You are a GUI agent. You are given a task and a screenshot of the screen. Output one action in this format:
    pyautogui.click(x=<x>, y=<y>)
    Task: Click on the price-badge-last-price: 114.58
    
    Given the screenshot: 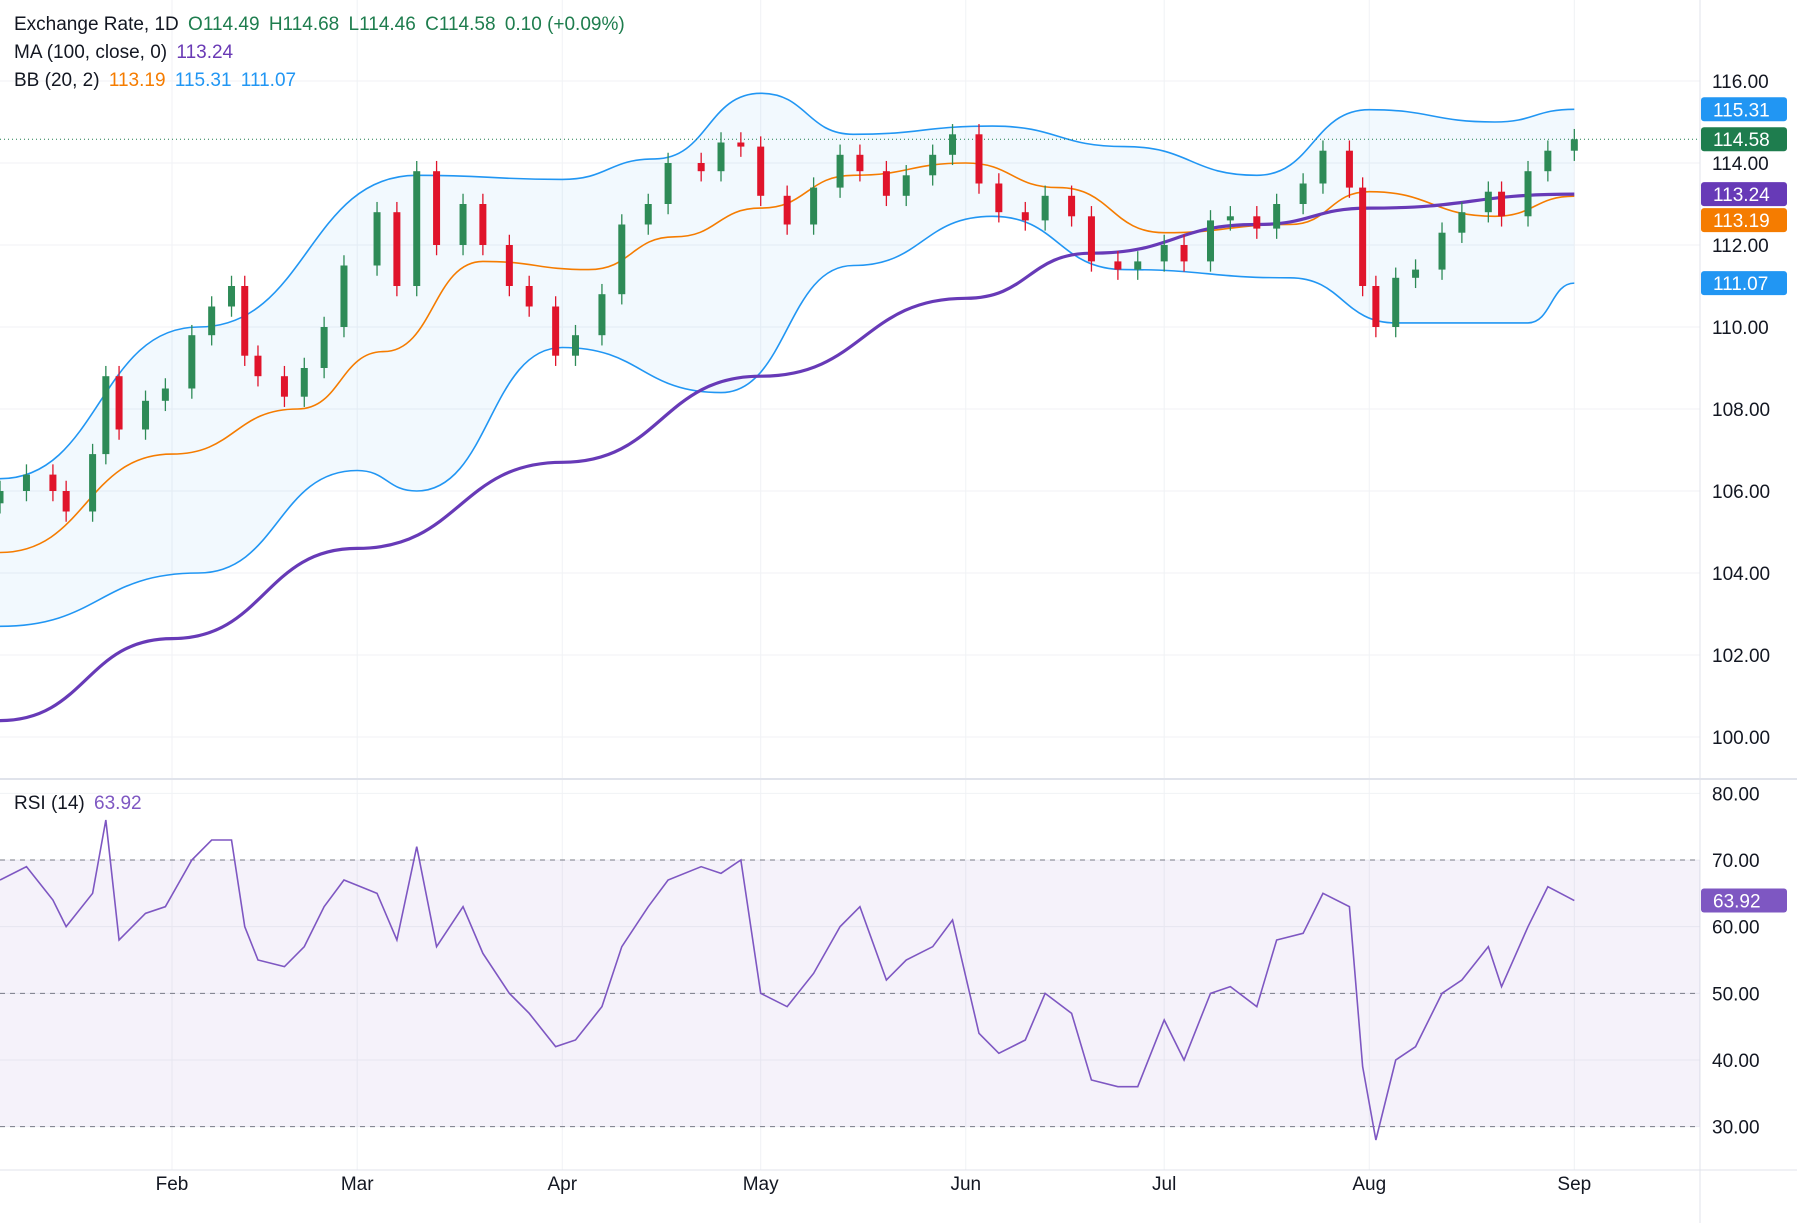 What is the action you would take?
    pyautogui.click(x=1744, y=139)
    